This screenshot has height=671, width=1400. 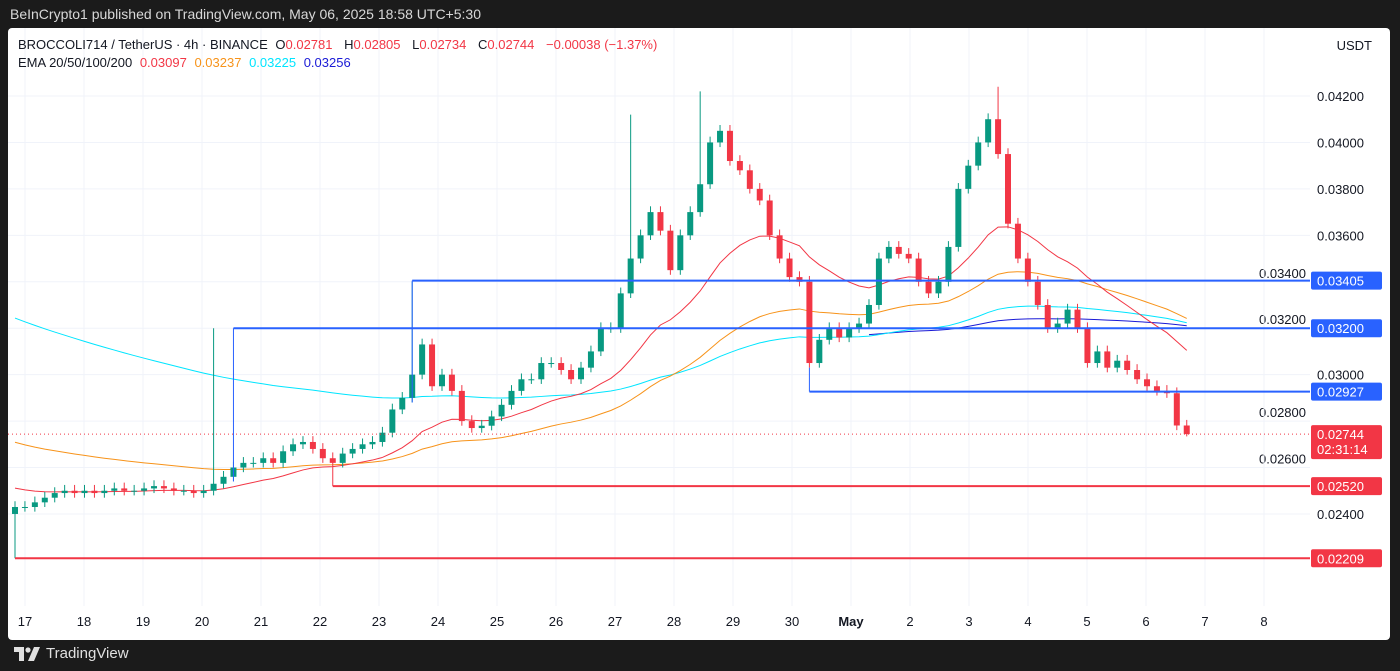 I want to click on x-tick-label: 29, so click(x=733, y=621).